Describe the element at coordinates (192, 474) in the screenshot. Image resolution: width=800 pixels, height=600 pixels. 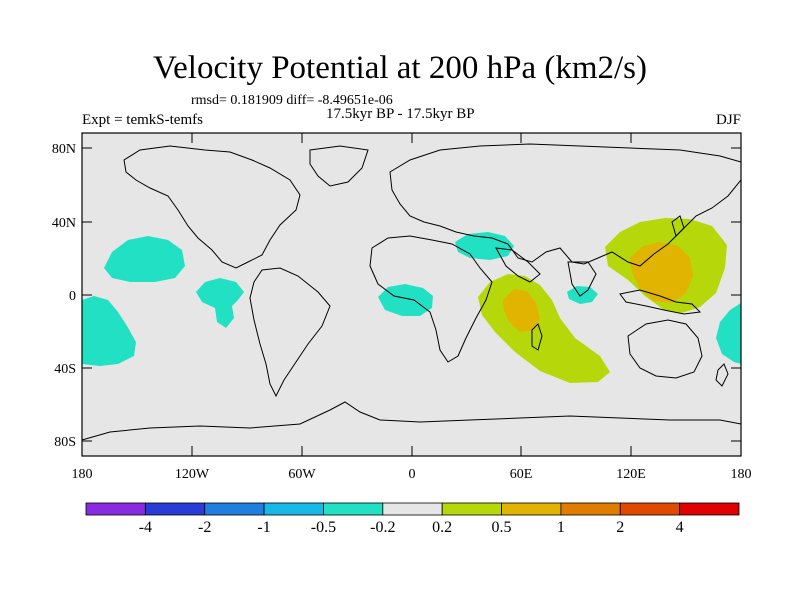
I see `lon-tick-label: 120W` at that location.